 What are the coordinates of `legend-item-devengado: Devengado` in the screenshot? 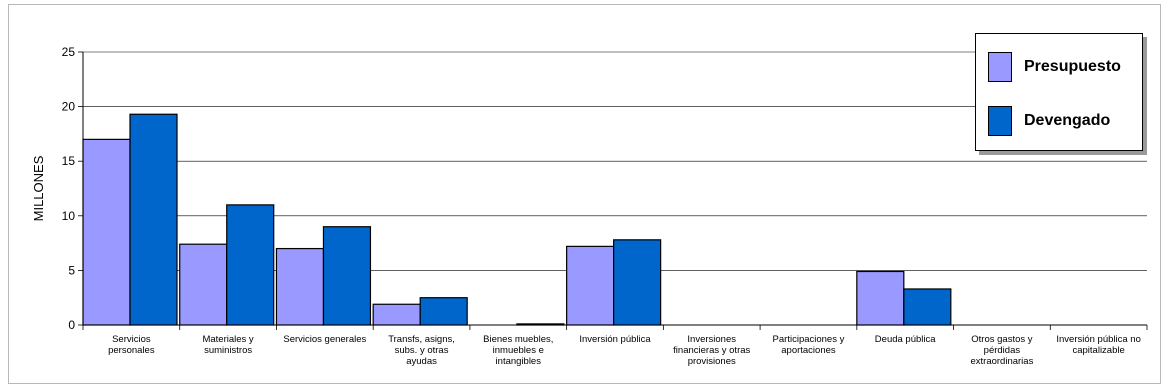 It's located at (1049, 121).